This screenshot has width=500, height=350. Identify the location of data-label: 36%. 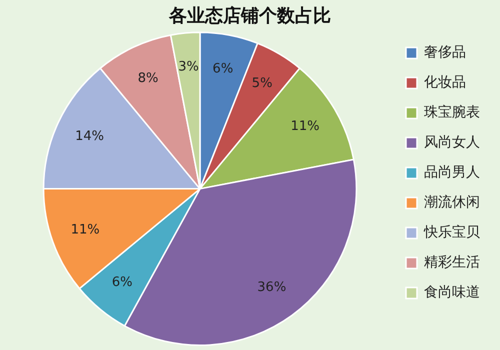
(271, 287).